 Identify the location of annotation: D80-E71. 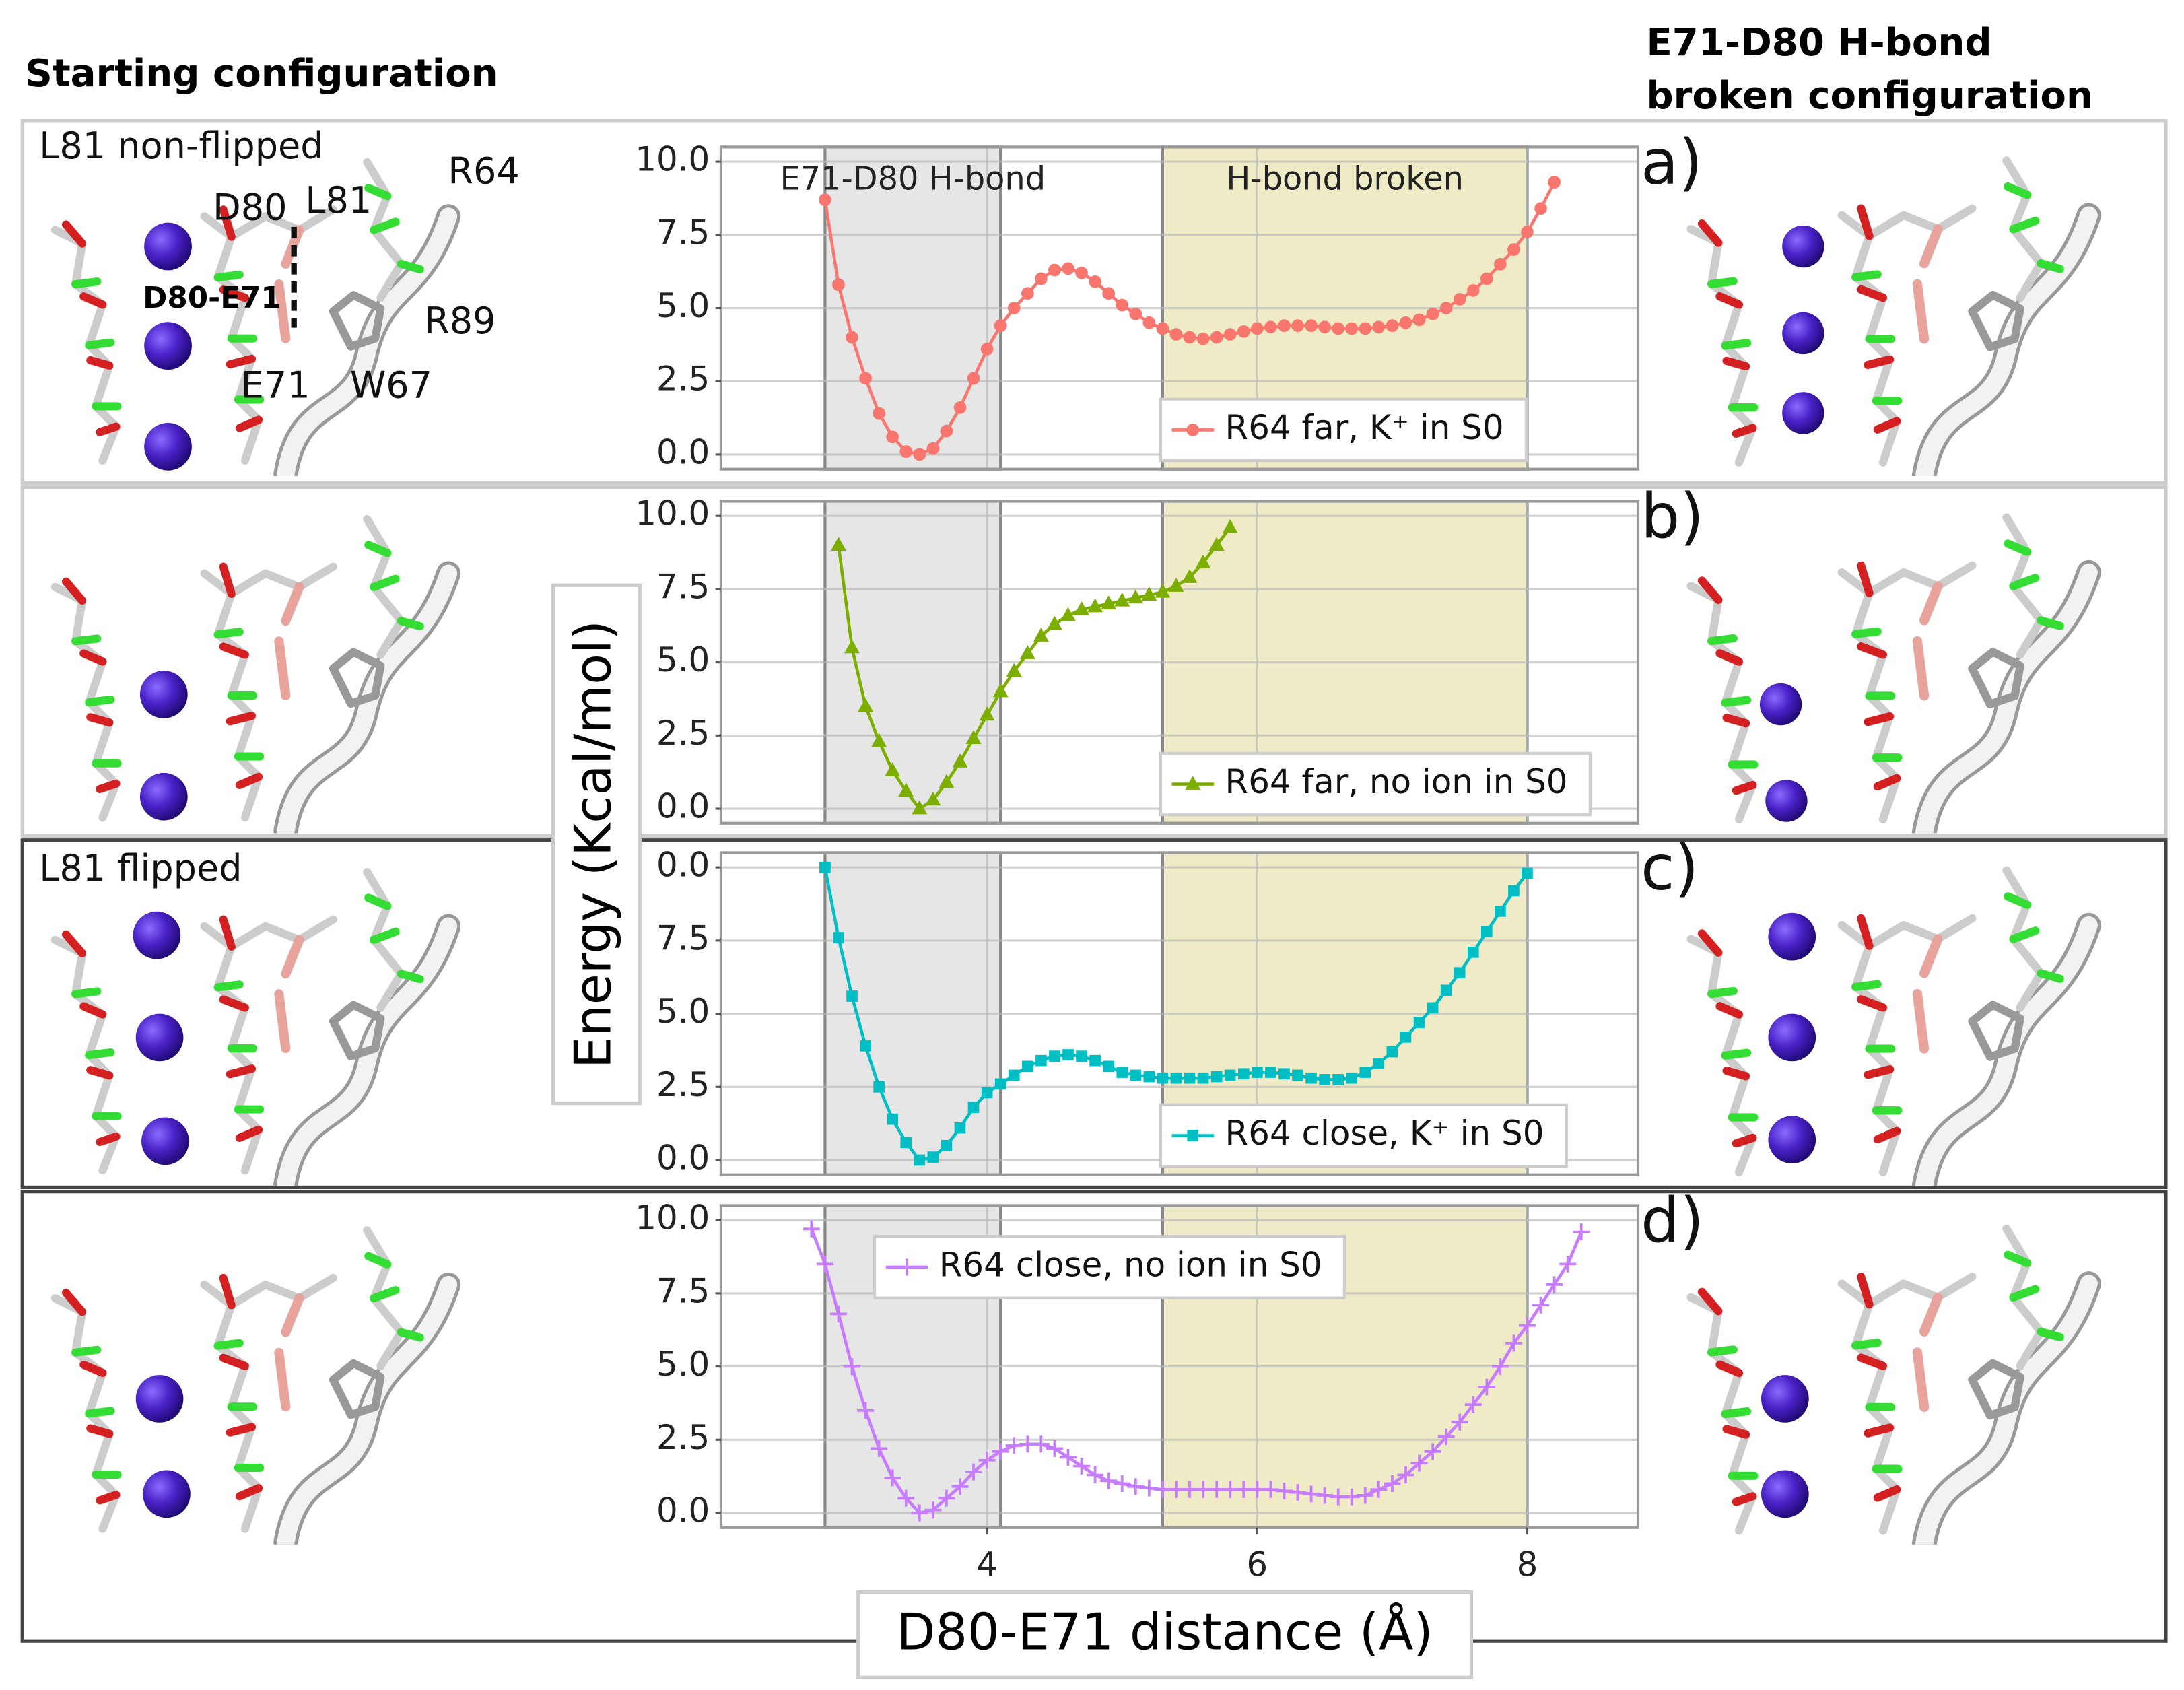
(212, 298).